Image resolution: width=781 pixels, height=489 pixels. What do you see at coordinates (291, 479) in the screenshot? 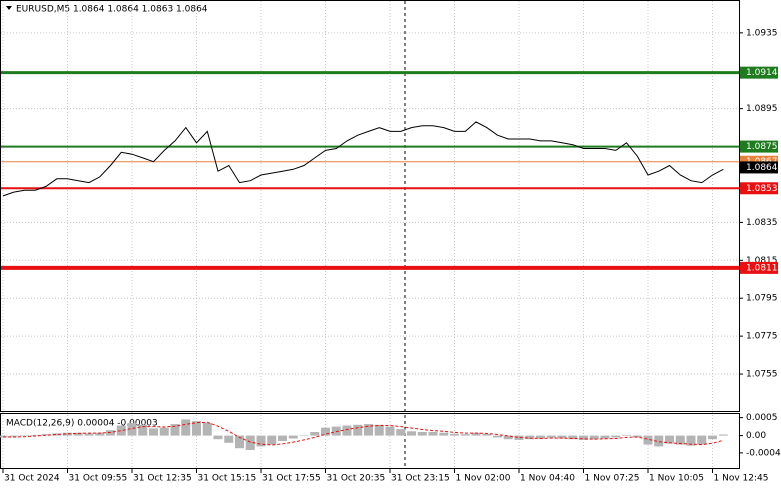
I see `x-tick-label: 31 Oct 17:55` at bounding box center [291, 479].